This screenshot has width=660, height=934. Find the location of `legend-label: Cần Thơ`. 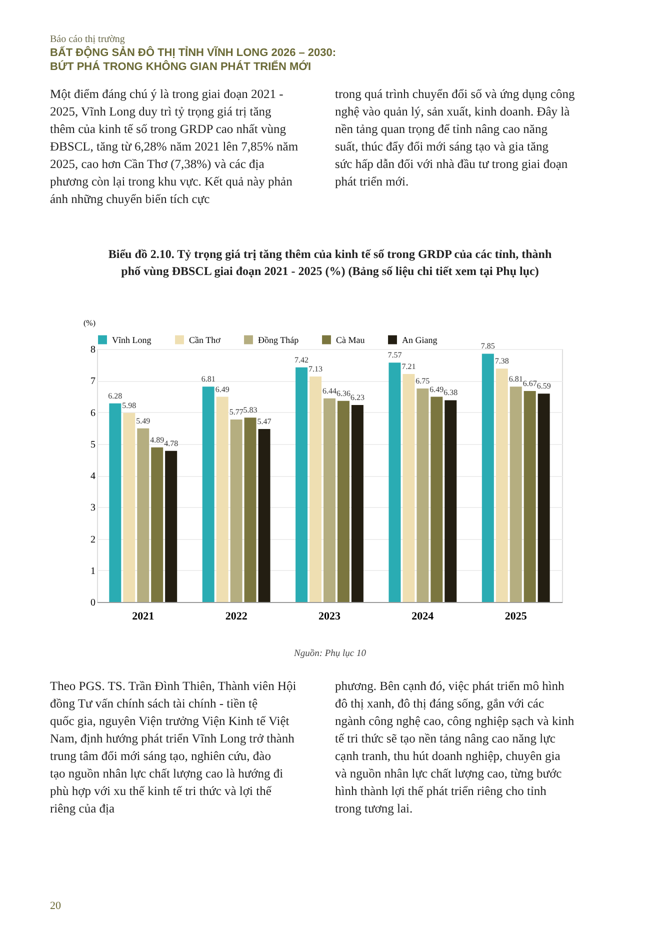

legend-label: Cần Thơ is located at coordinates (205, 339).